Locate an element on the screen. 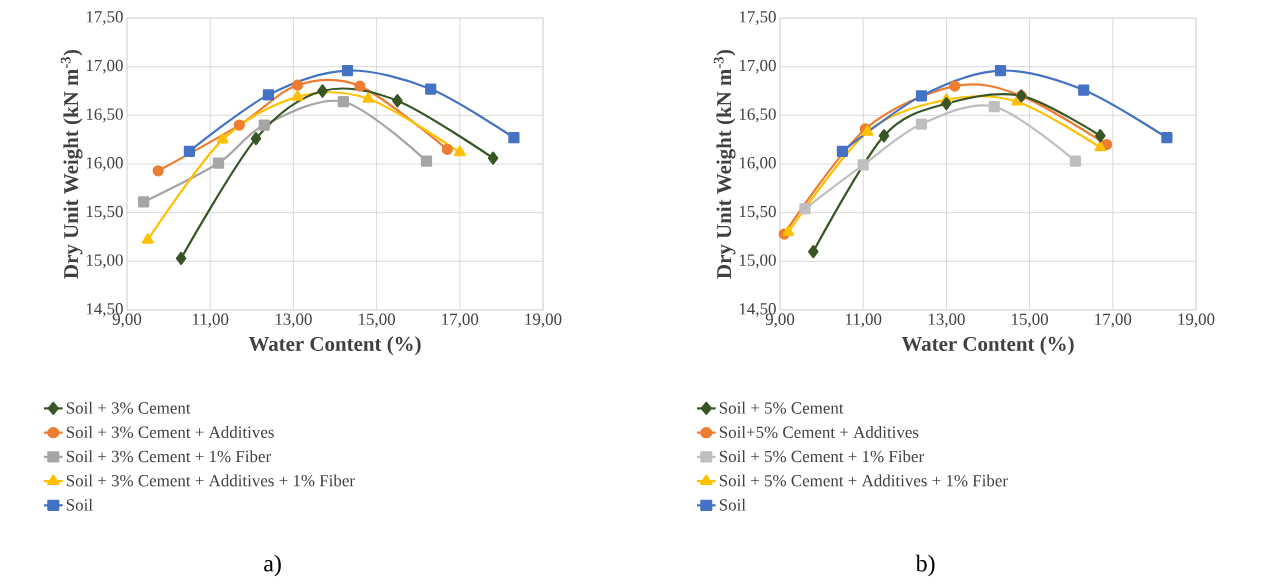 Image resolution: width=1262 pixels, height=584 pixels. legend-label: Soil + 5% Cement + Additives + 1% Fiber is located at coordinates (863, 480).